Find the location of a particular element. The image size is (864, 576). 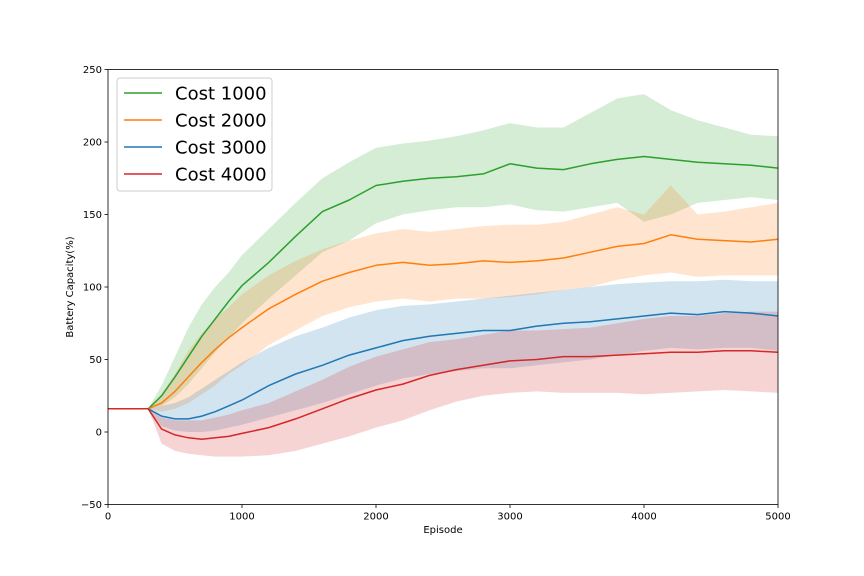

y-tick-label: 50 is located at coordinates (95, 360).